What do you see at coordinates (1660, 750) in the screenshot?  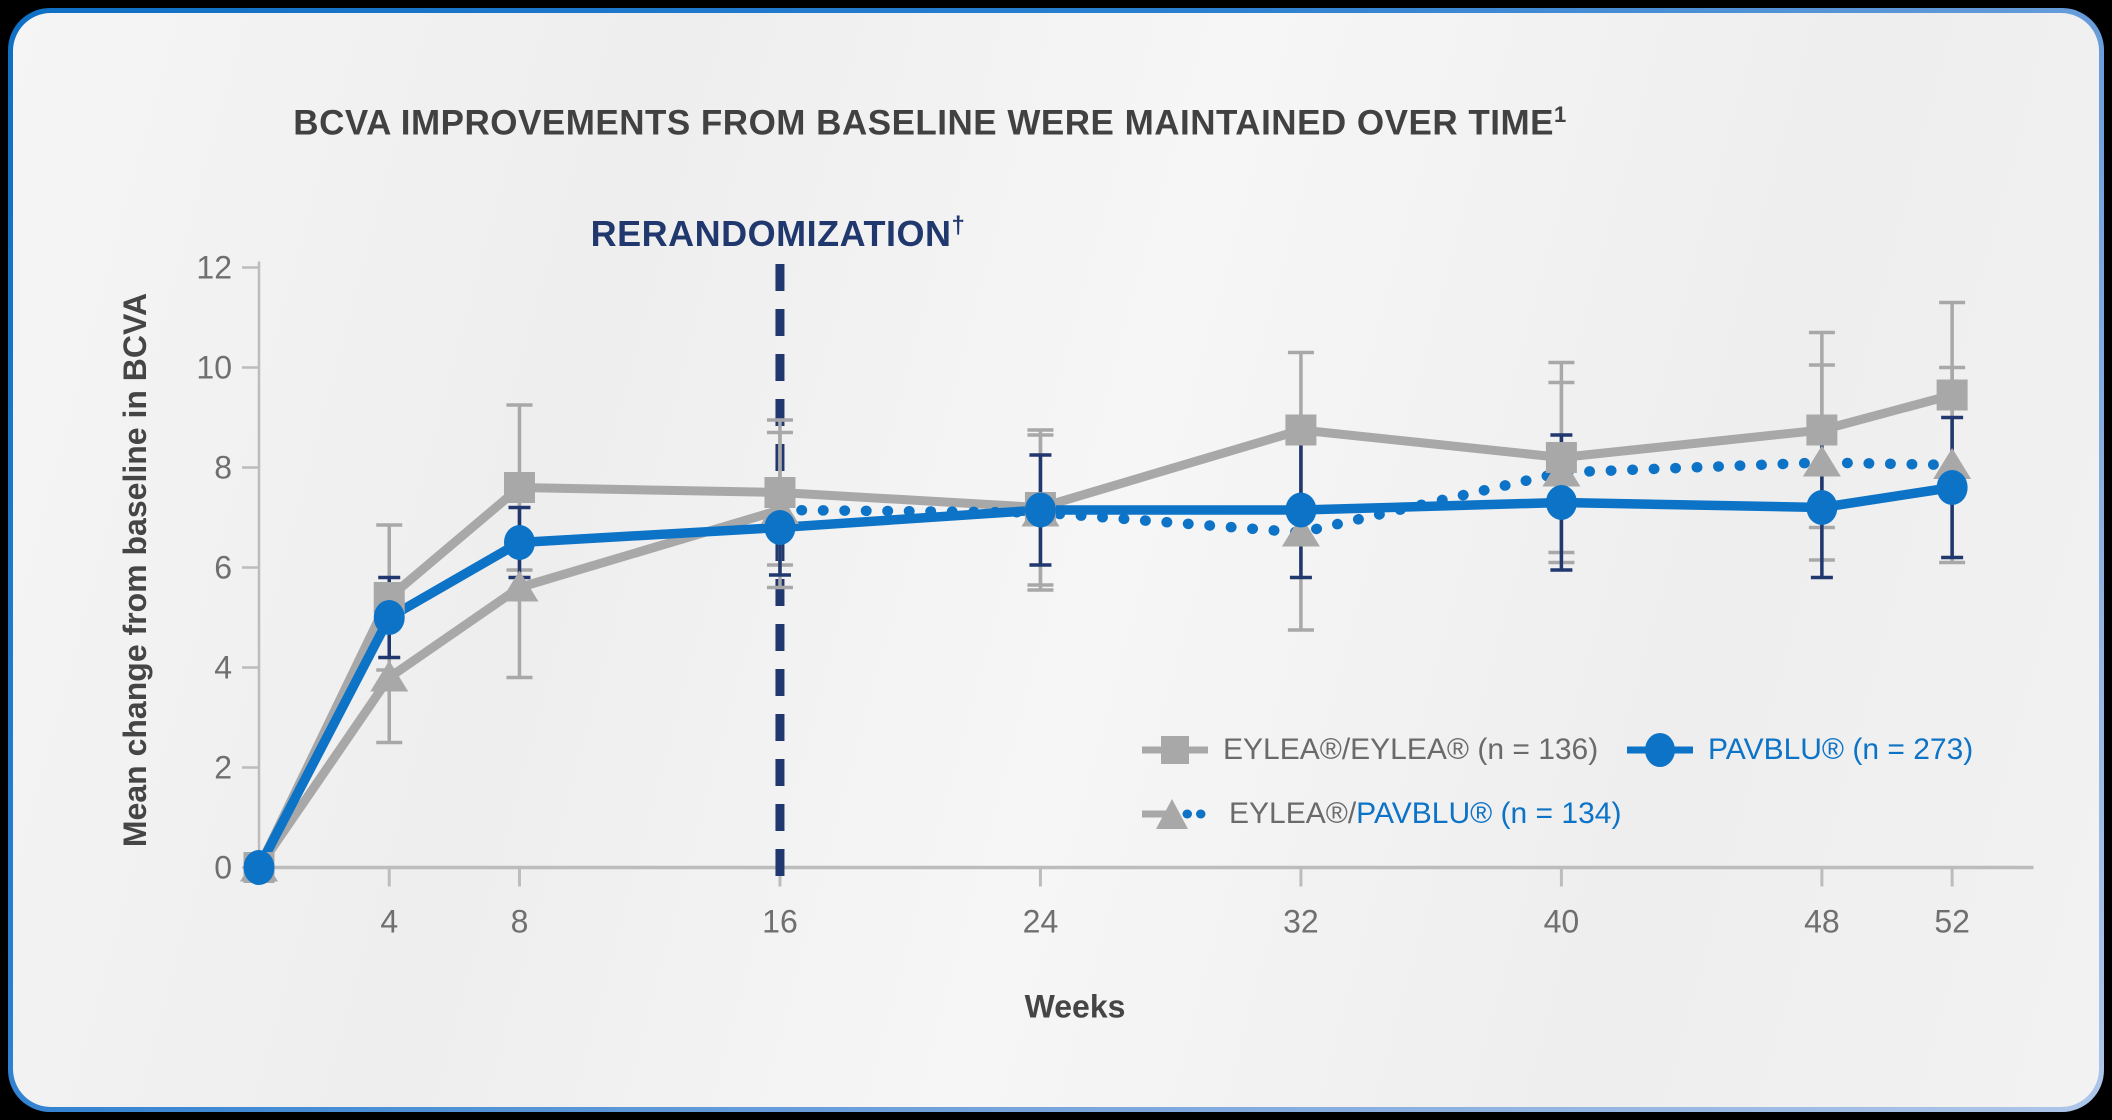 I see `legend-marker-circle-icon` at bounding box center [1660, 750].